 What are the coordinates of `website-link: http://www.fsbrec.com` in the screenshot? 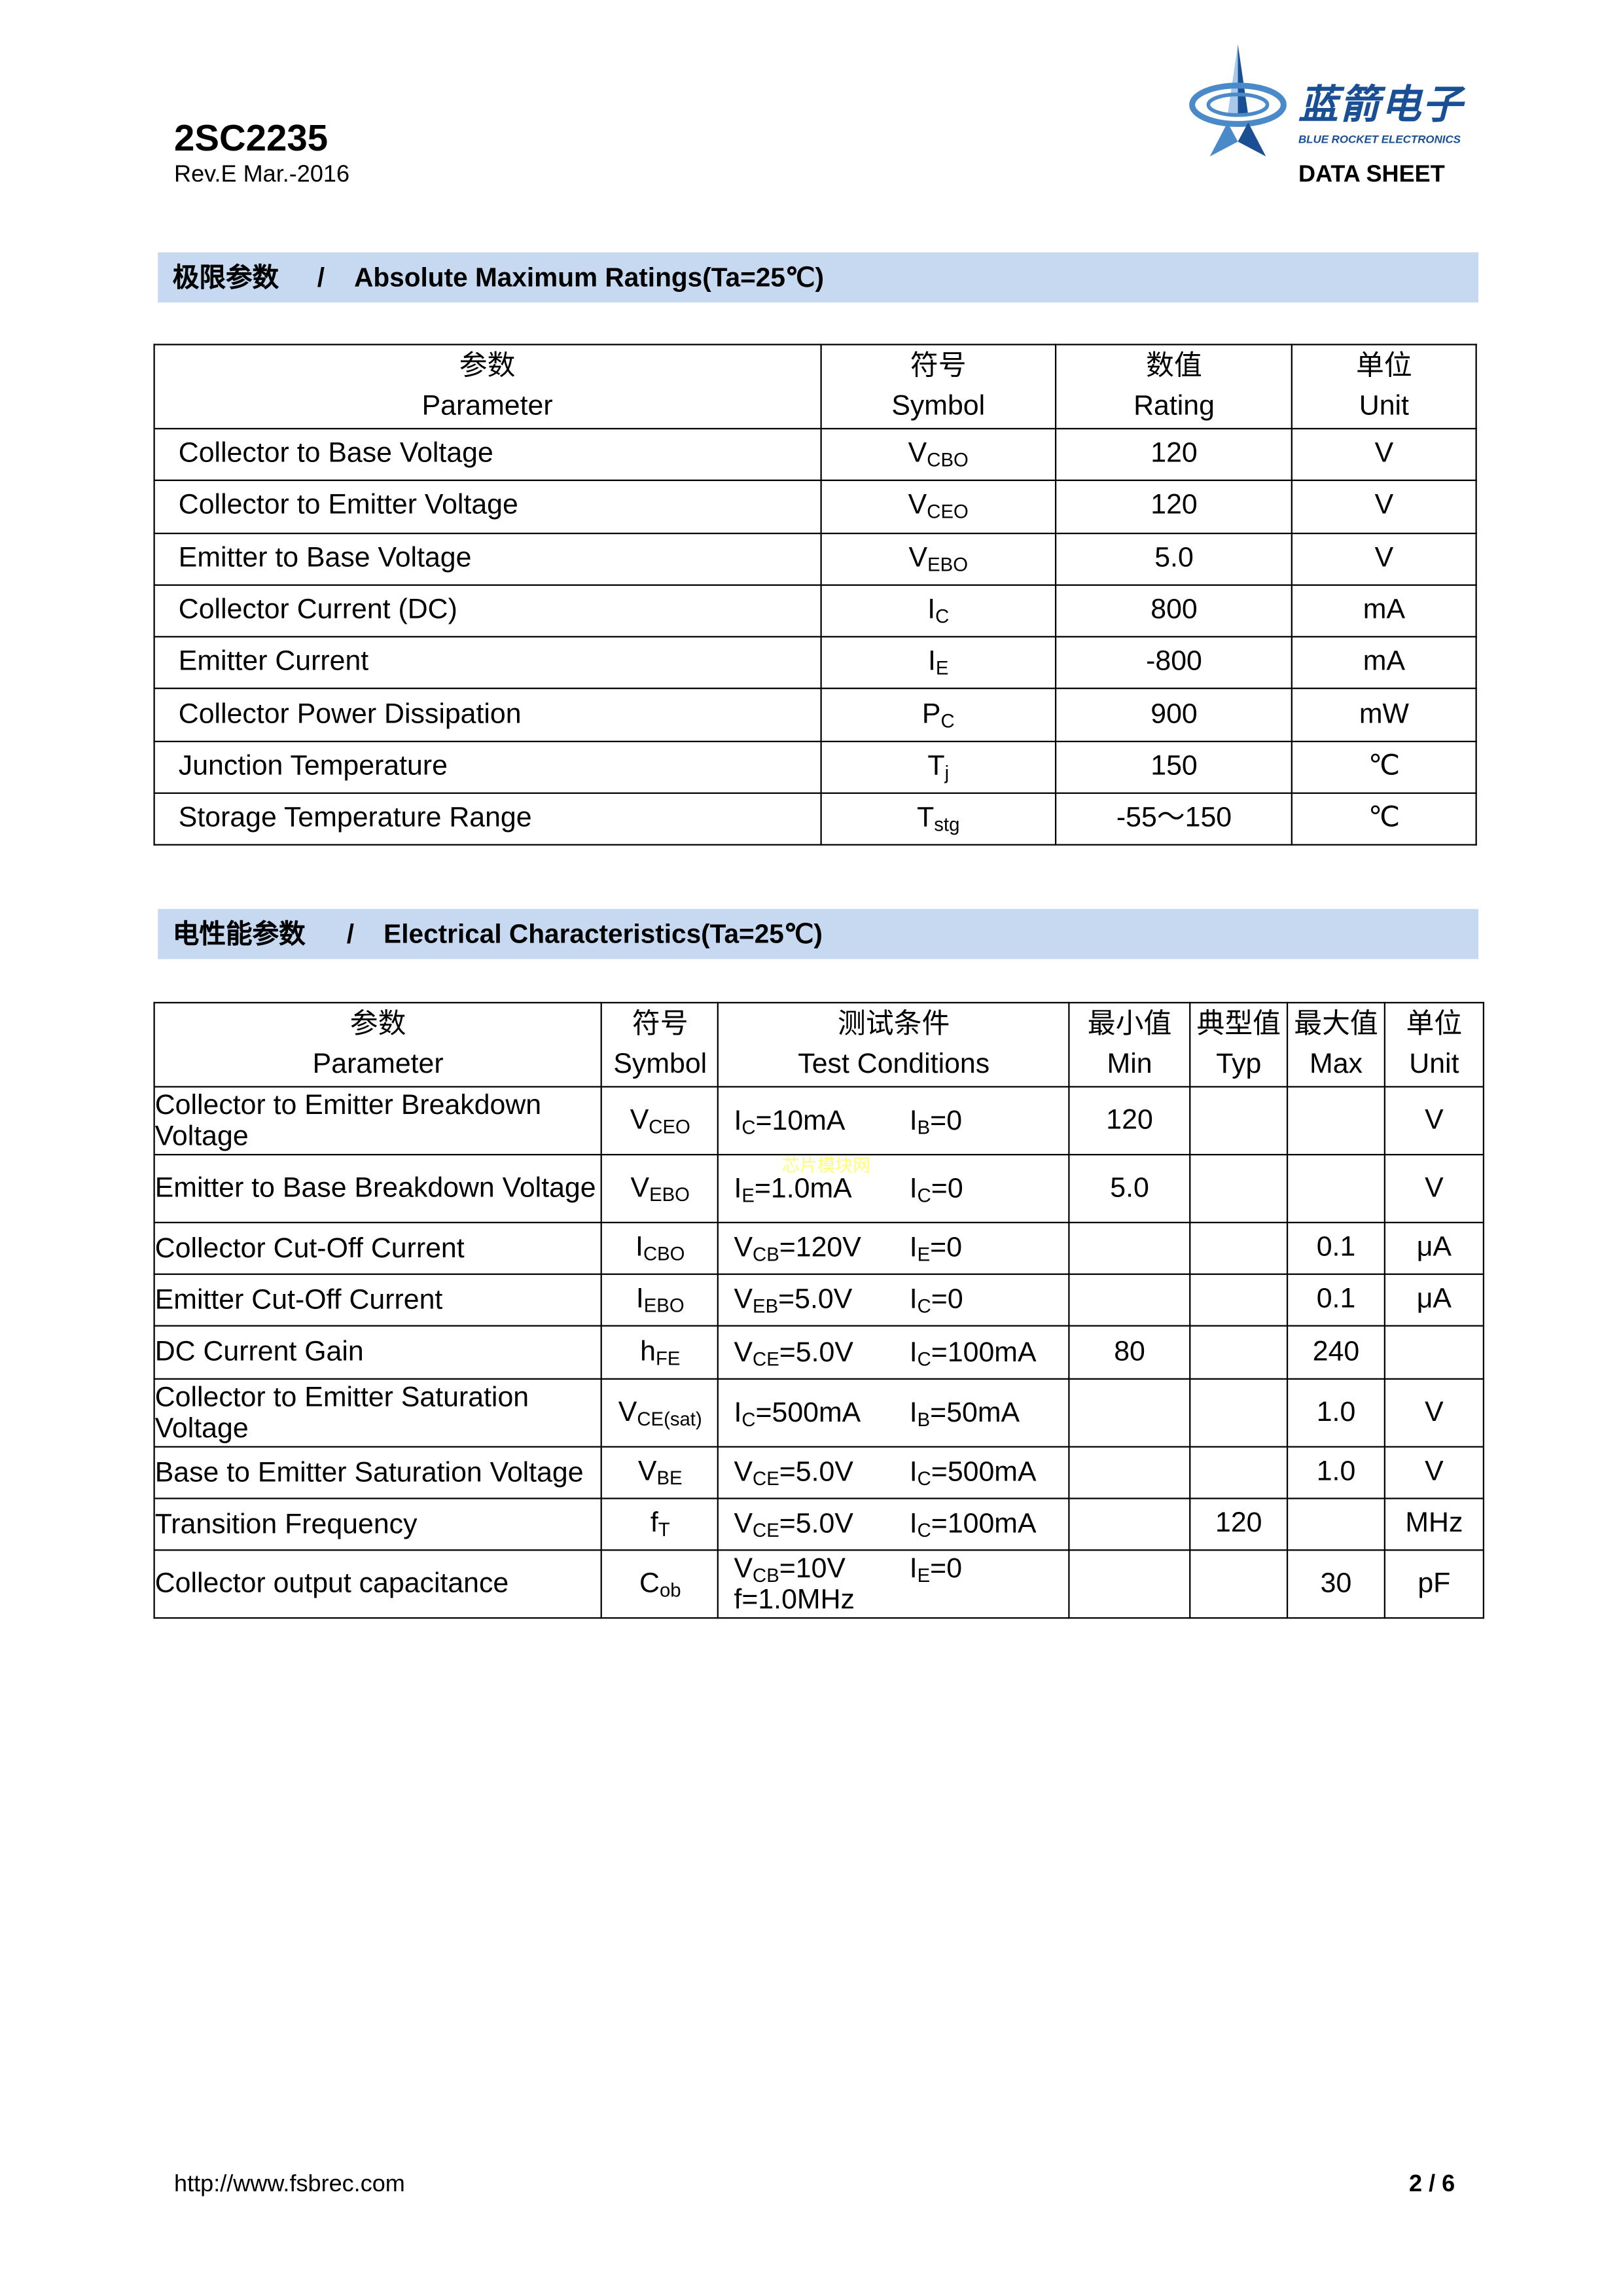 It's located at (289, 2184).